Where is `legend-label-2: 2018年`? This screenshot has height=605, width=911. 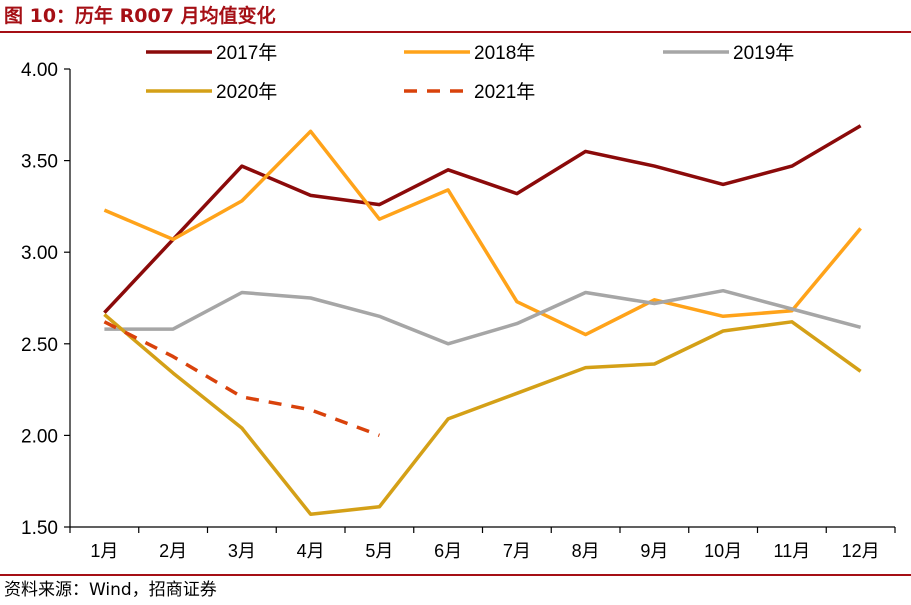
legend-label-2: 2018年 is located at coordinates (504, 53).